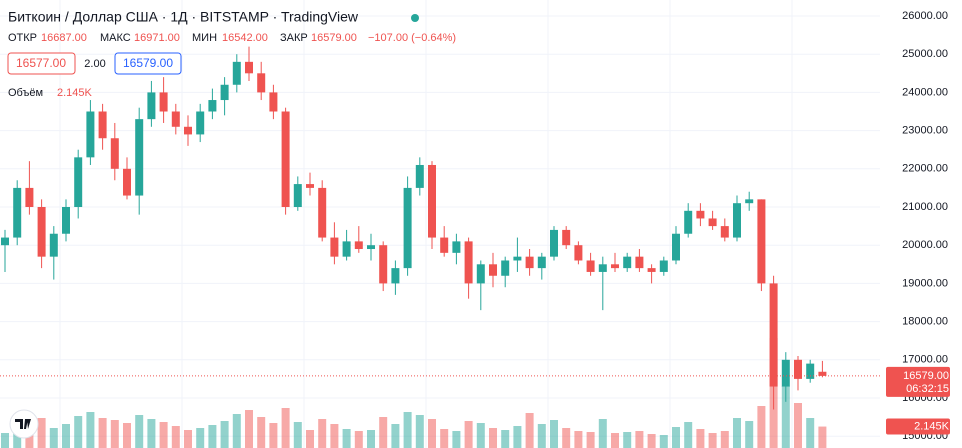 Image resolution: width=962 pixels, height=448 pixels. I want to click on volume-tag-label: 2.145K, so click(932, 426).